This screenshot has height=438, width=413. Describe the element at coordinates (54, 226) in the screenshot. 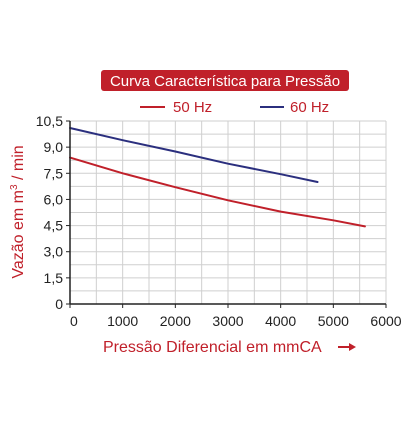

I see `y-tick-label: 4,5` at that location.